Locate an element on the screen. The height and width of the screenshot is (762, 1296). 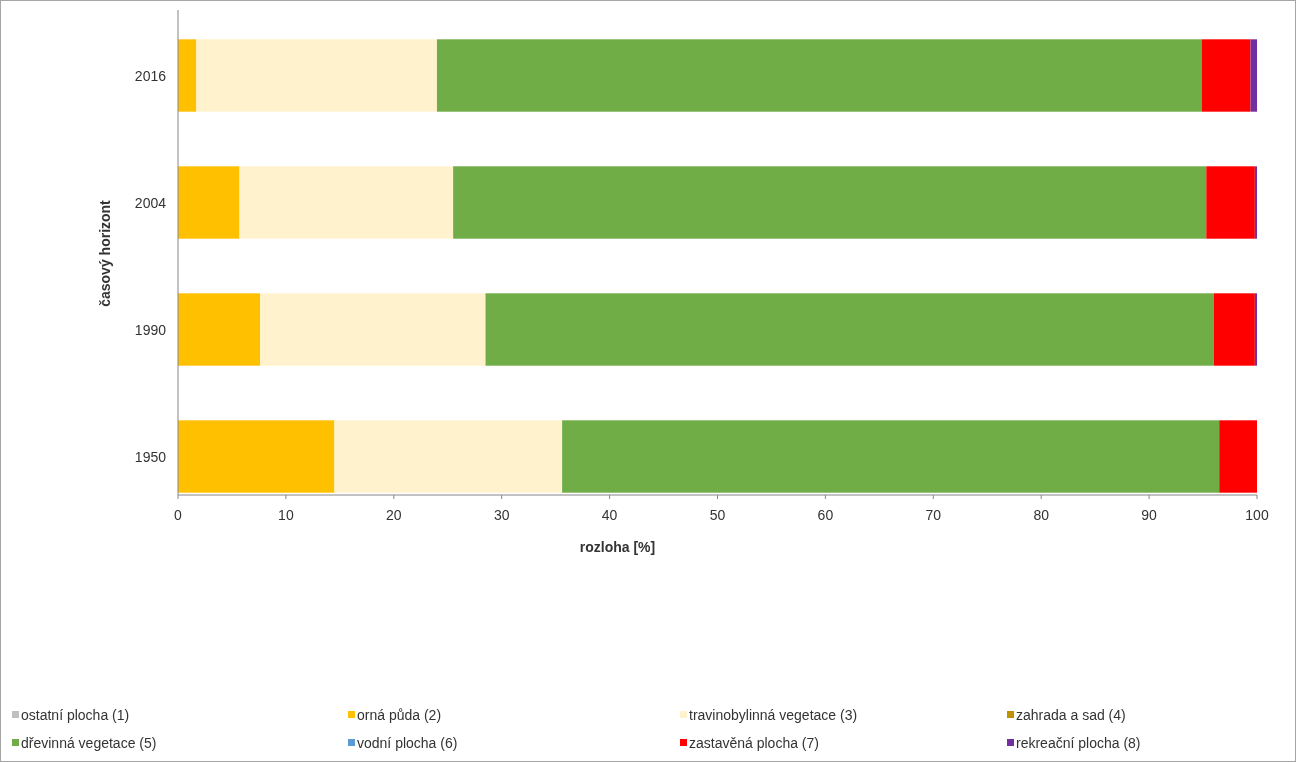
y-tick-label: 2016 is located at coordinates (150, 75).